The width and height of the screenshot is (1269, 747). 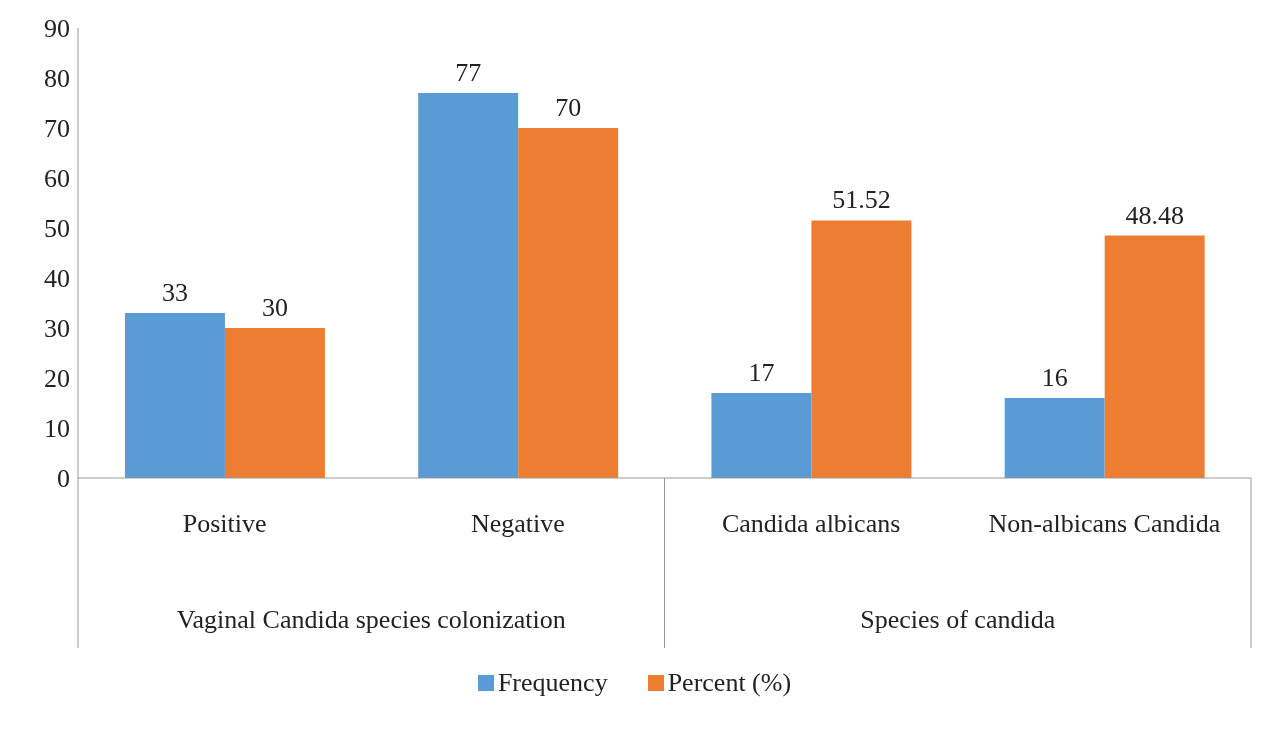 What do you see at coordinates (552, 683) in the screenshot?
I see `legend-label: Frequency` at bounding box center [552, 683].